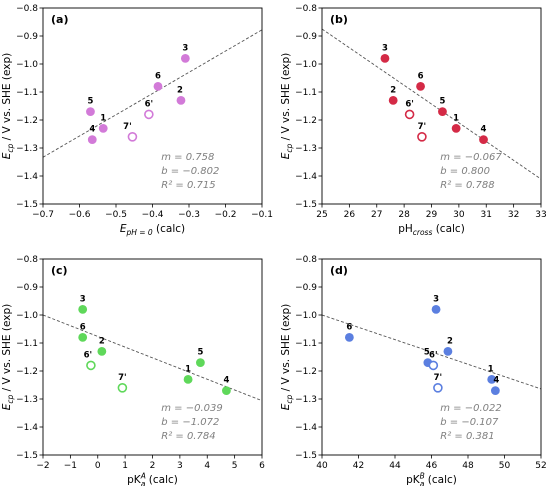 This screenshot has height=486, width=550. Describe the element at coordinates (207, 466) in the screenshot. I see `x-tick-label: 4` at that location.